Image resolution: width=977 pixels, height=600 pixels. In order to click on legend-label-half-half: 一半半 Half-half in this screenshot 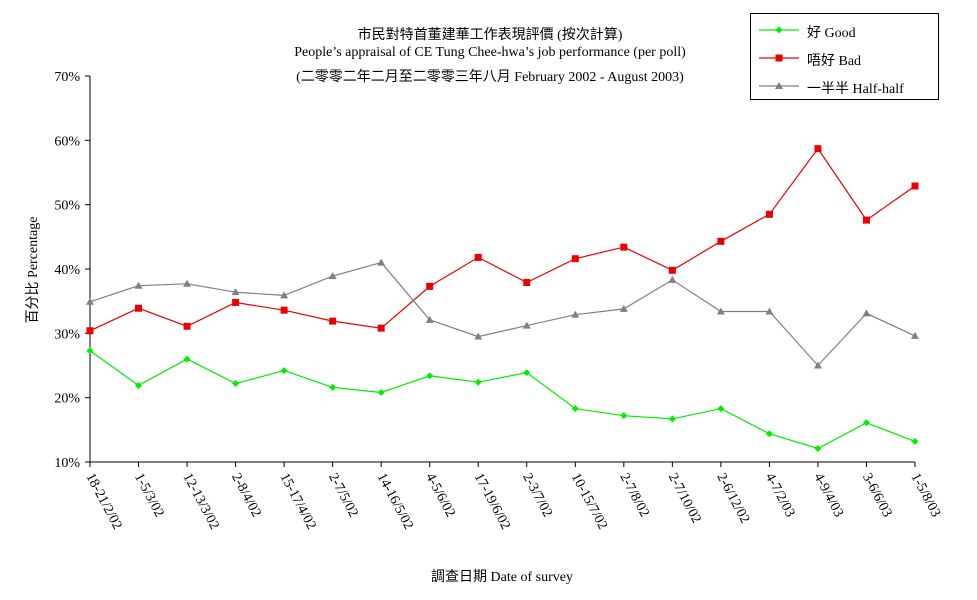, I will do `click(855, 89)`.